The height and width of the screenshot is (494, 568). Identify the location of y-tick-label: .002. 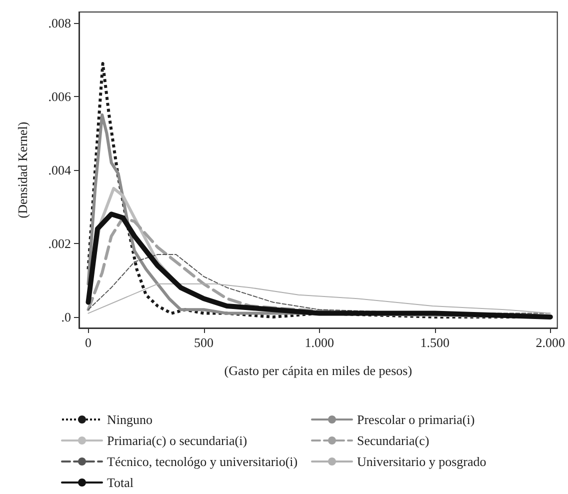
(59, 243).